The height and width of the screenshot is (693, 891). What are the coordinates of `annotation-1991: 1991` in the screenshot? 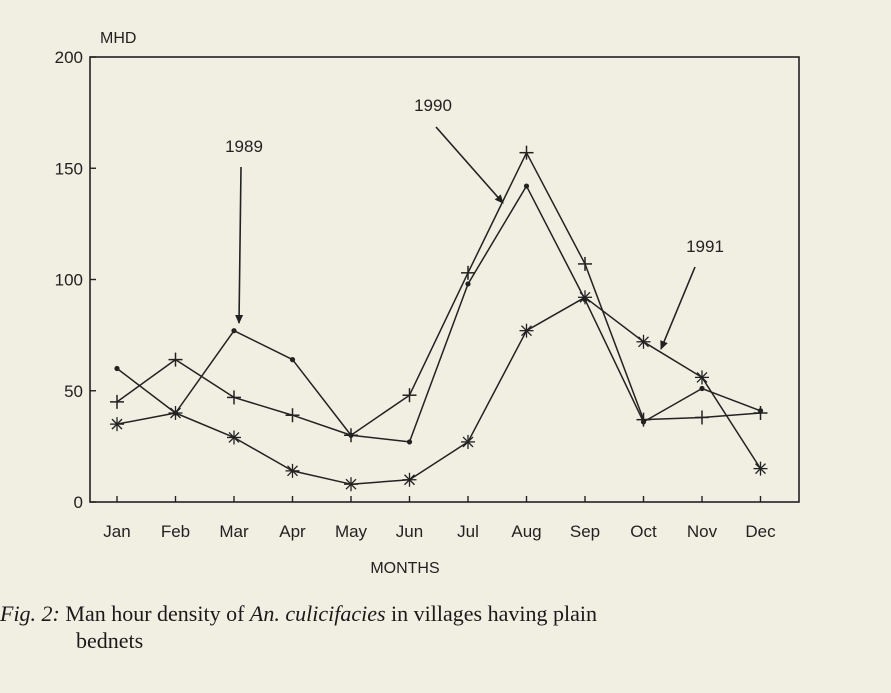 It's located at (692, 293).